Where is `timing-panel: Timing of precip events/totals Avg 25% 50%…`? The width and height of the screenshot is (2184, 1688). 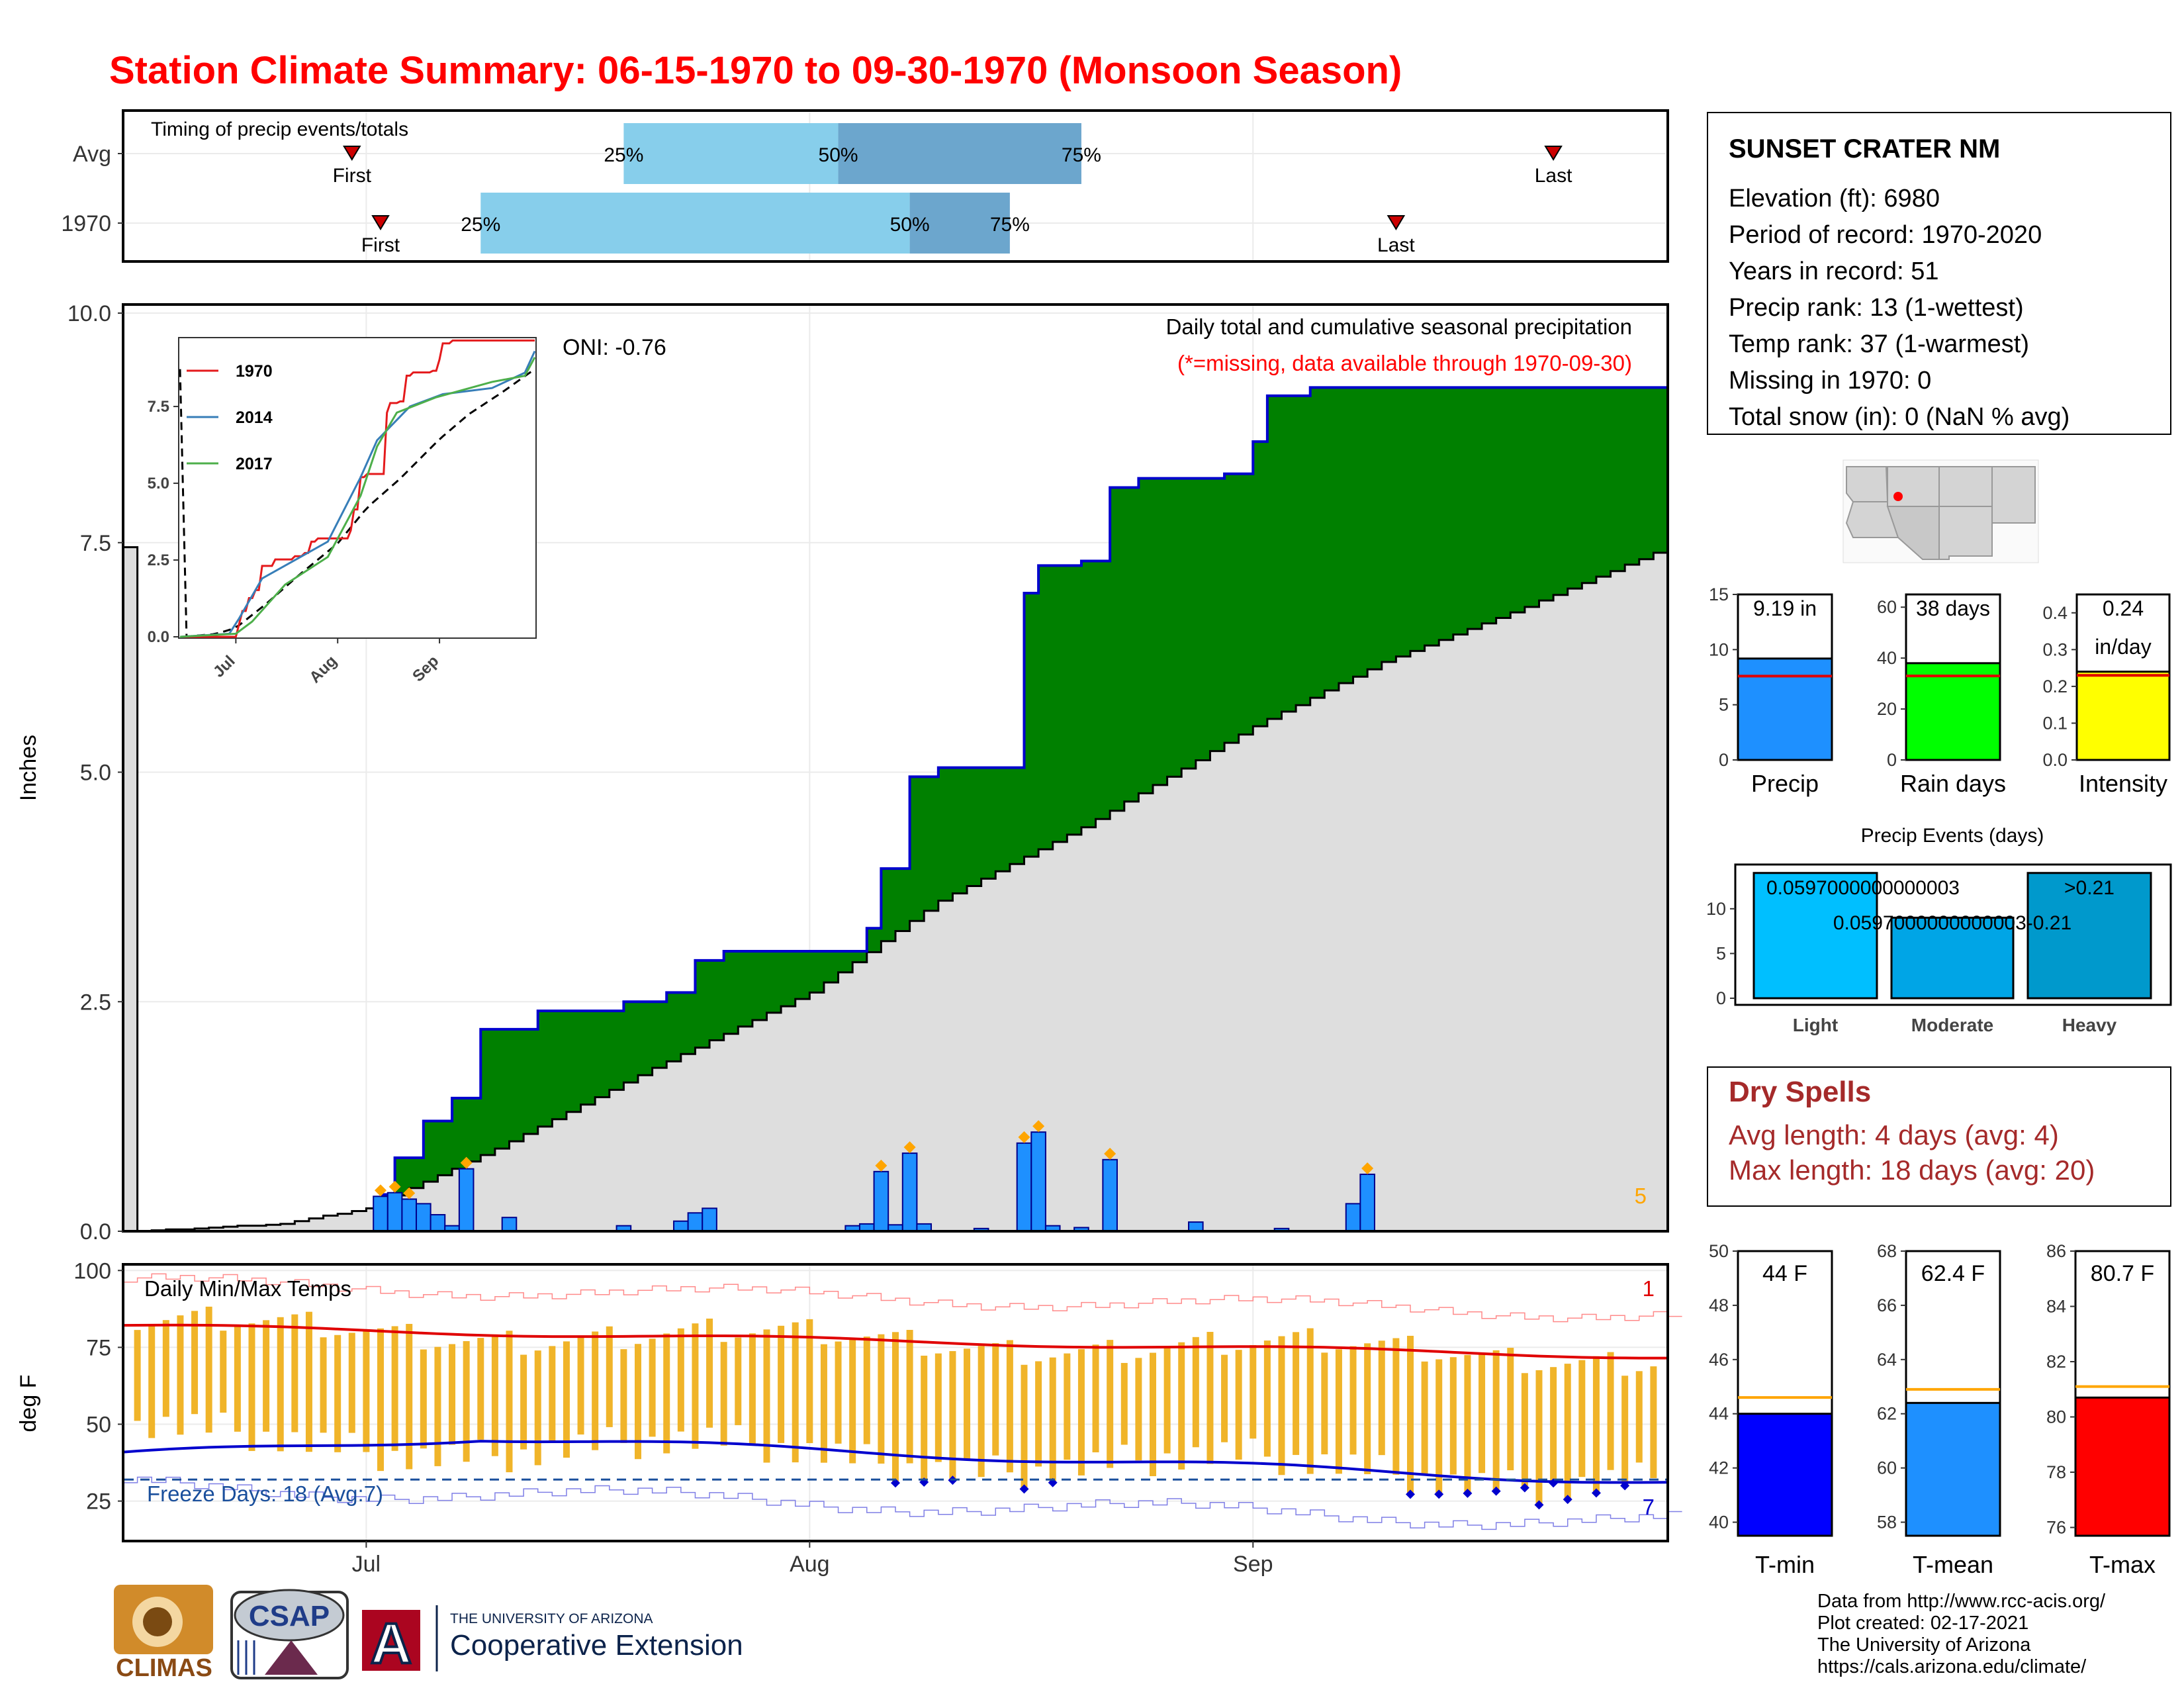 timing-panel: Timing of precip events/totals Avg 25% 50%… is located at coordinates (865, 186).